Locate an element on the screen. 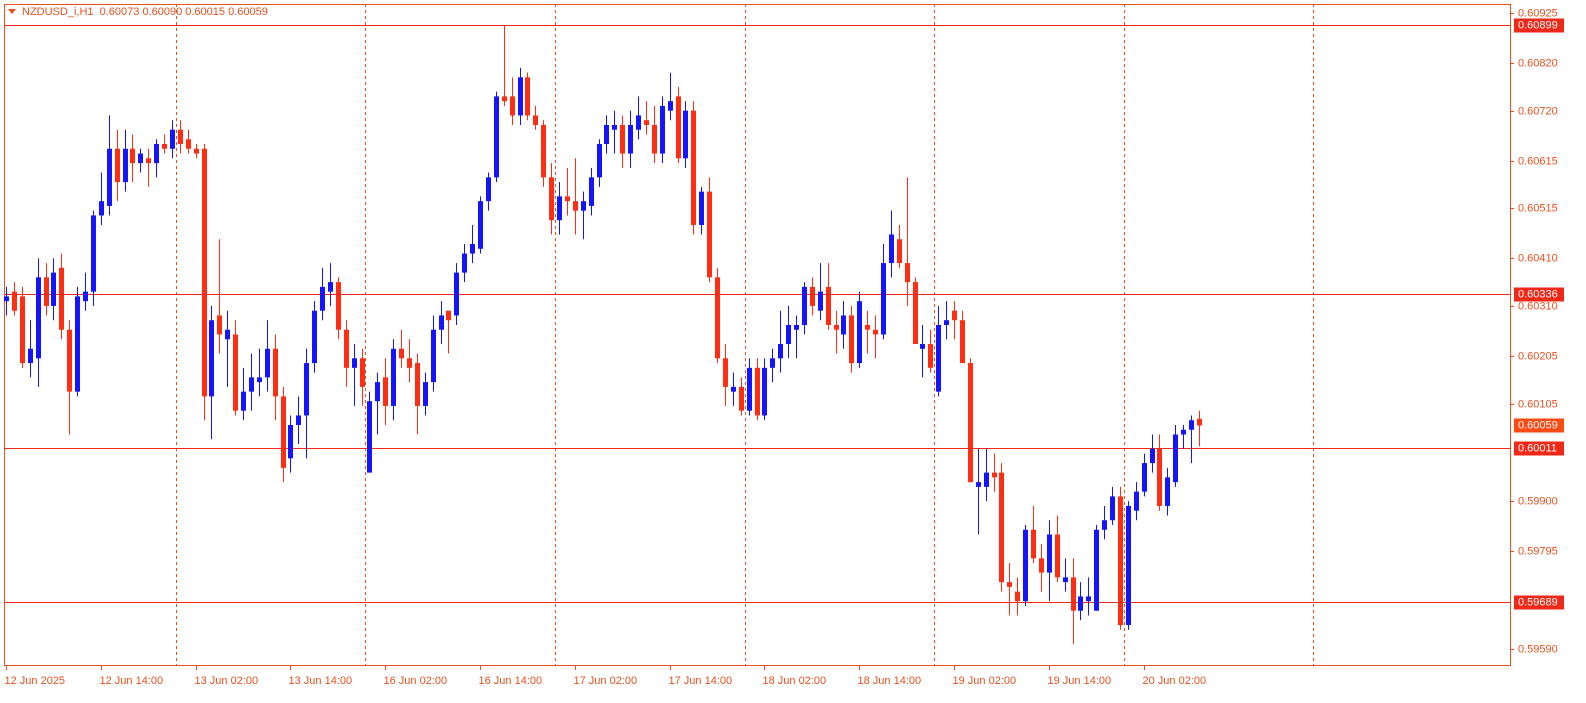 Image resolution: width=1586 pixels, height=703 pixels. y-tick-label: 0.60820 is located at coordinates (1538, 63).